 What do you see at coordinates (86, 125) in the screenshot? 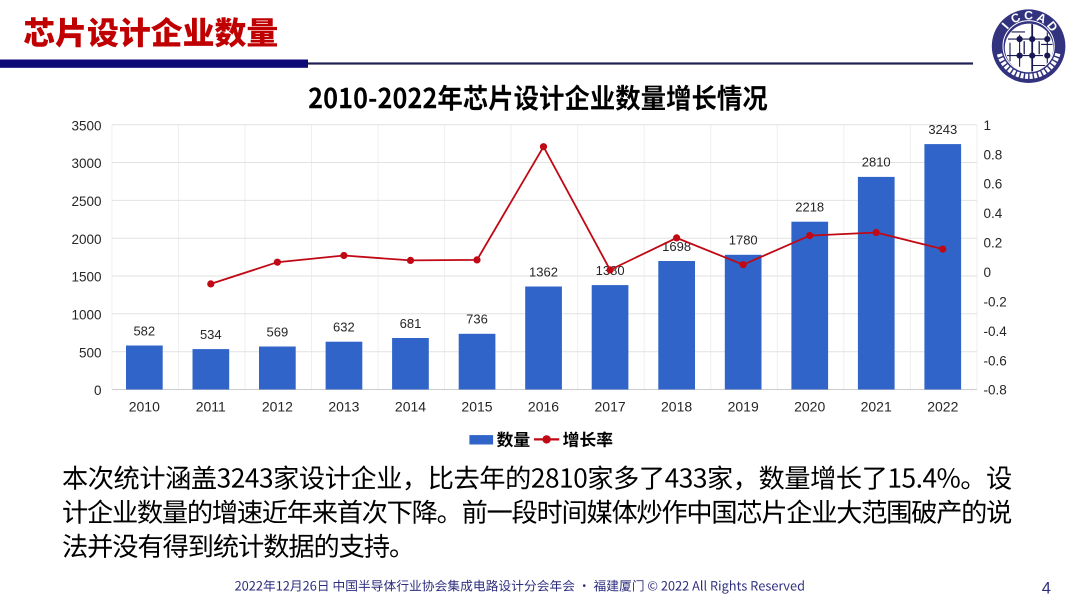
I see `svg-text: 3500` at bounding box center [86, 125].